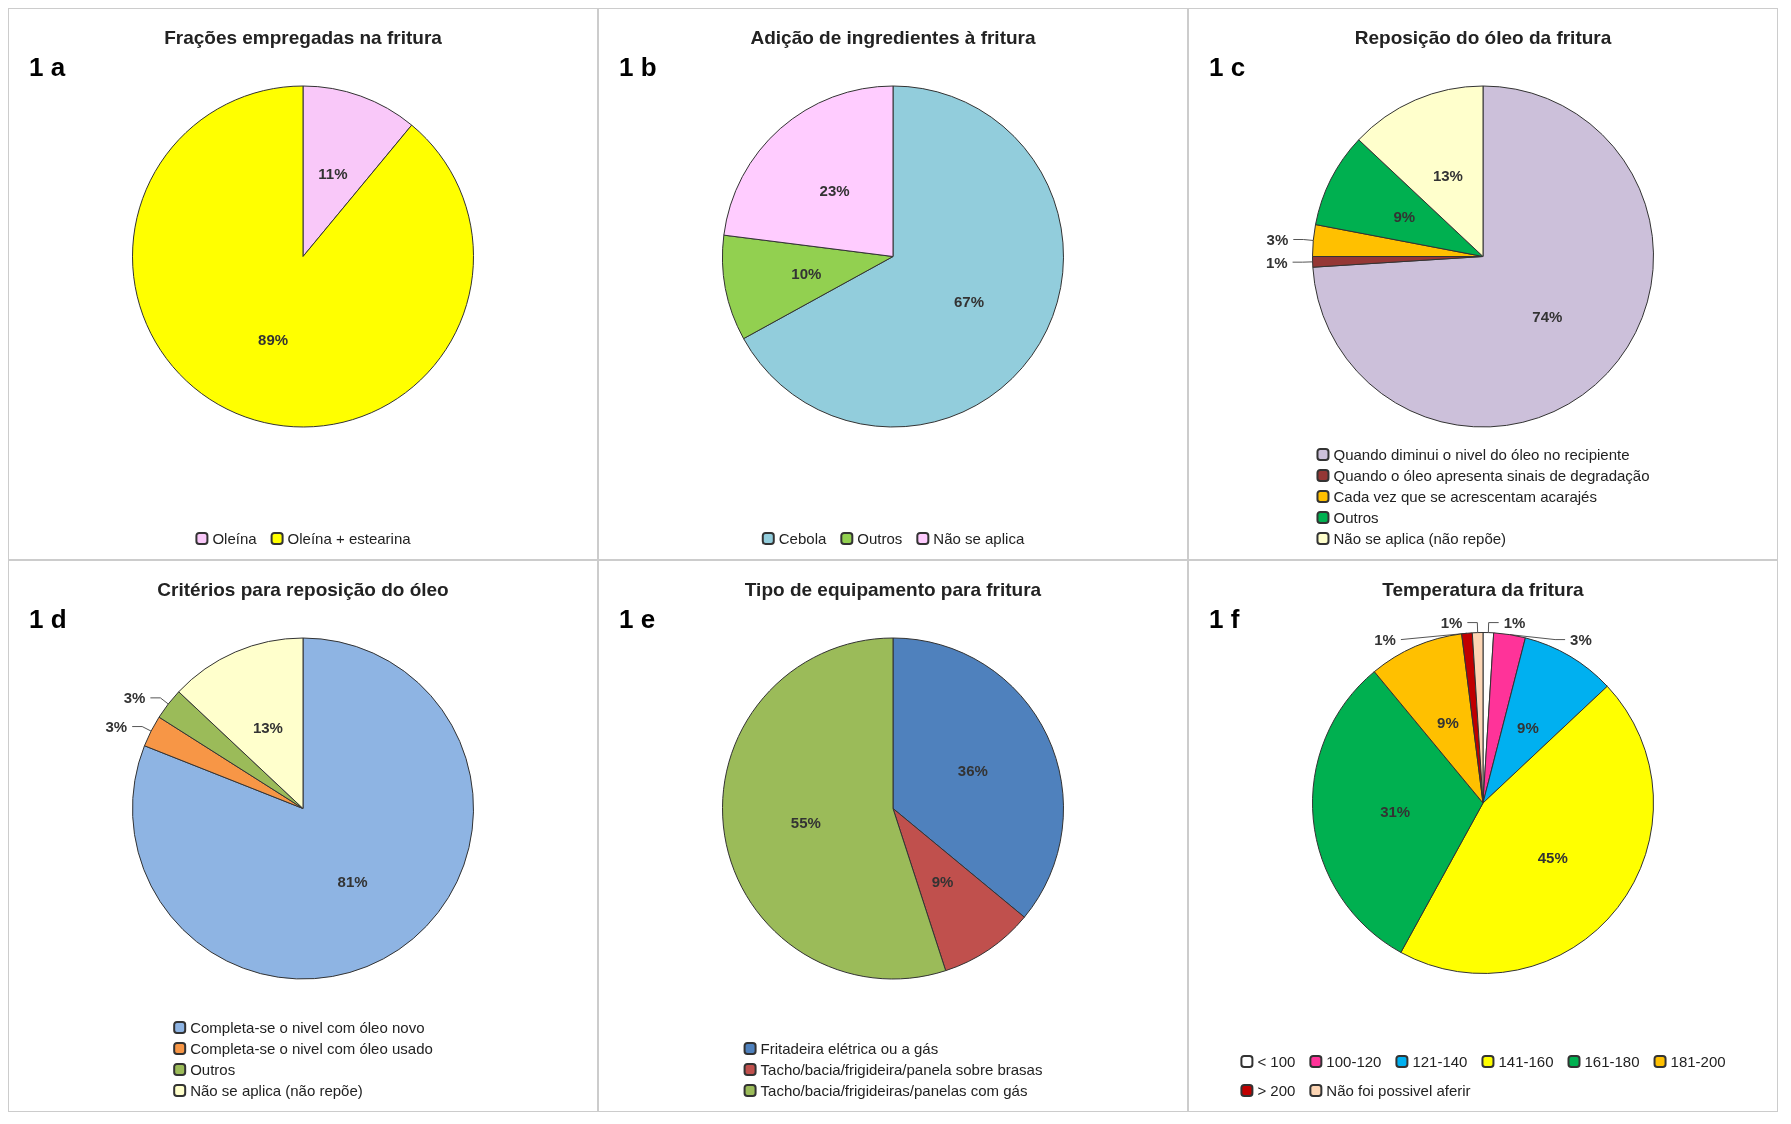  Describe the element at coordinates (1224, 619) in the screenshot. I see `text: 1 f` at that location.